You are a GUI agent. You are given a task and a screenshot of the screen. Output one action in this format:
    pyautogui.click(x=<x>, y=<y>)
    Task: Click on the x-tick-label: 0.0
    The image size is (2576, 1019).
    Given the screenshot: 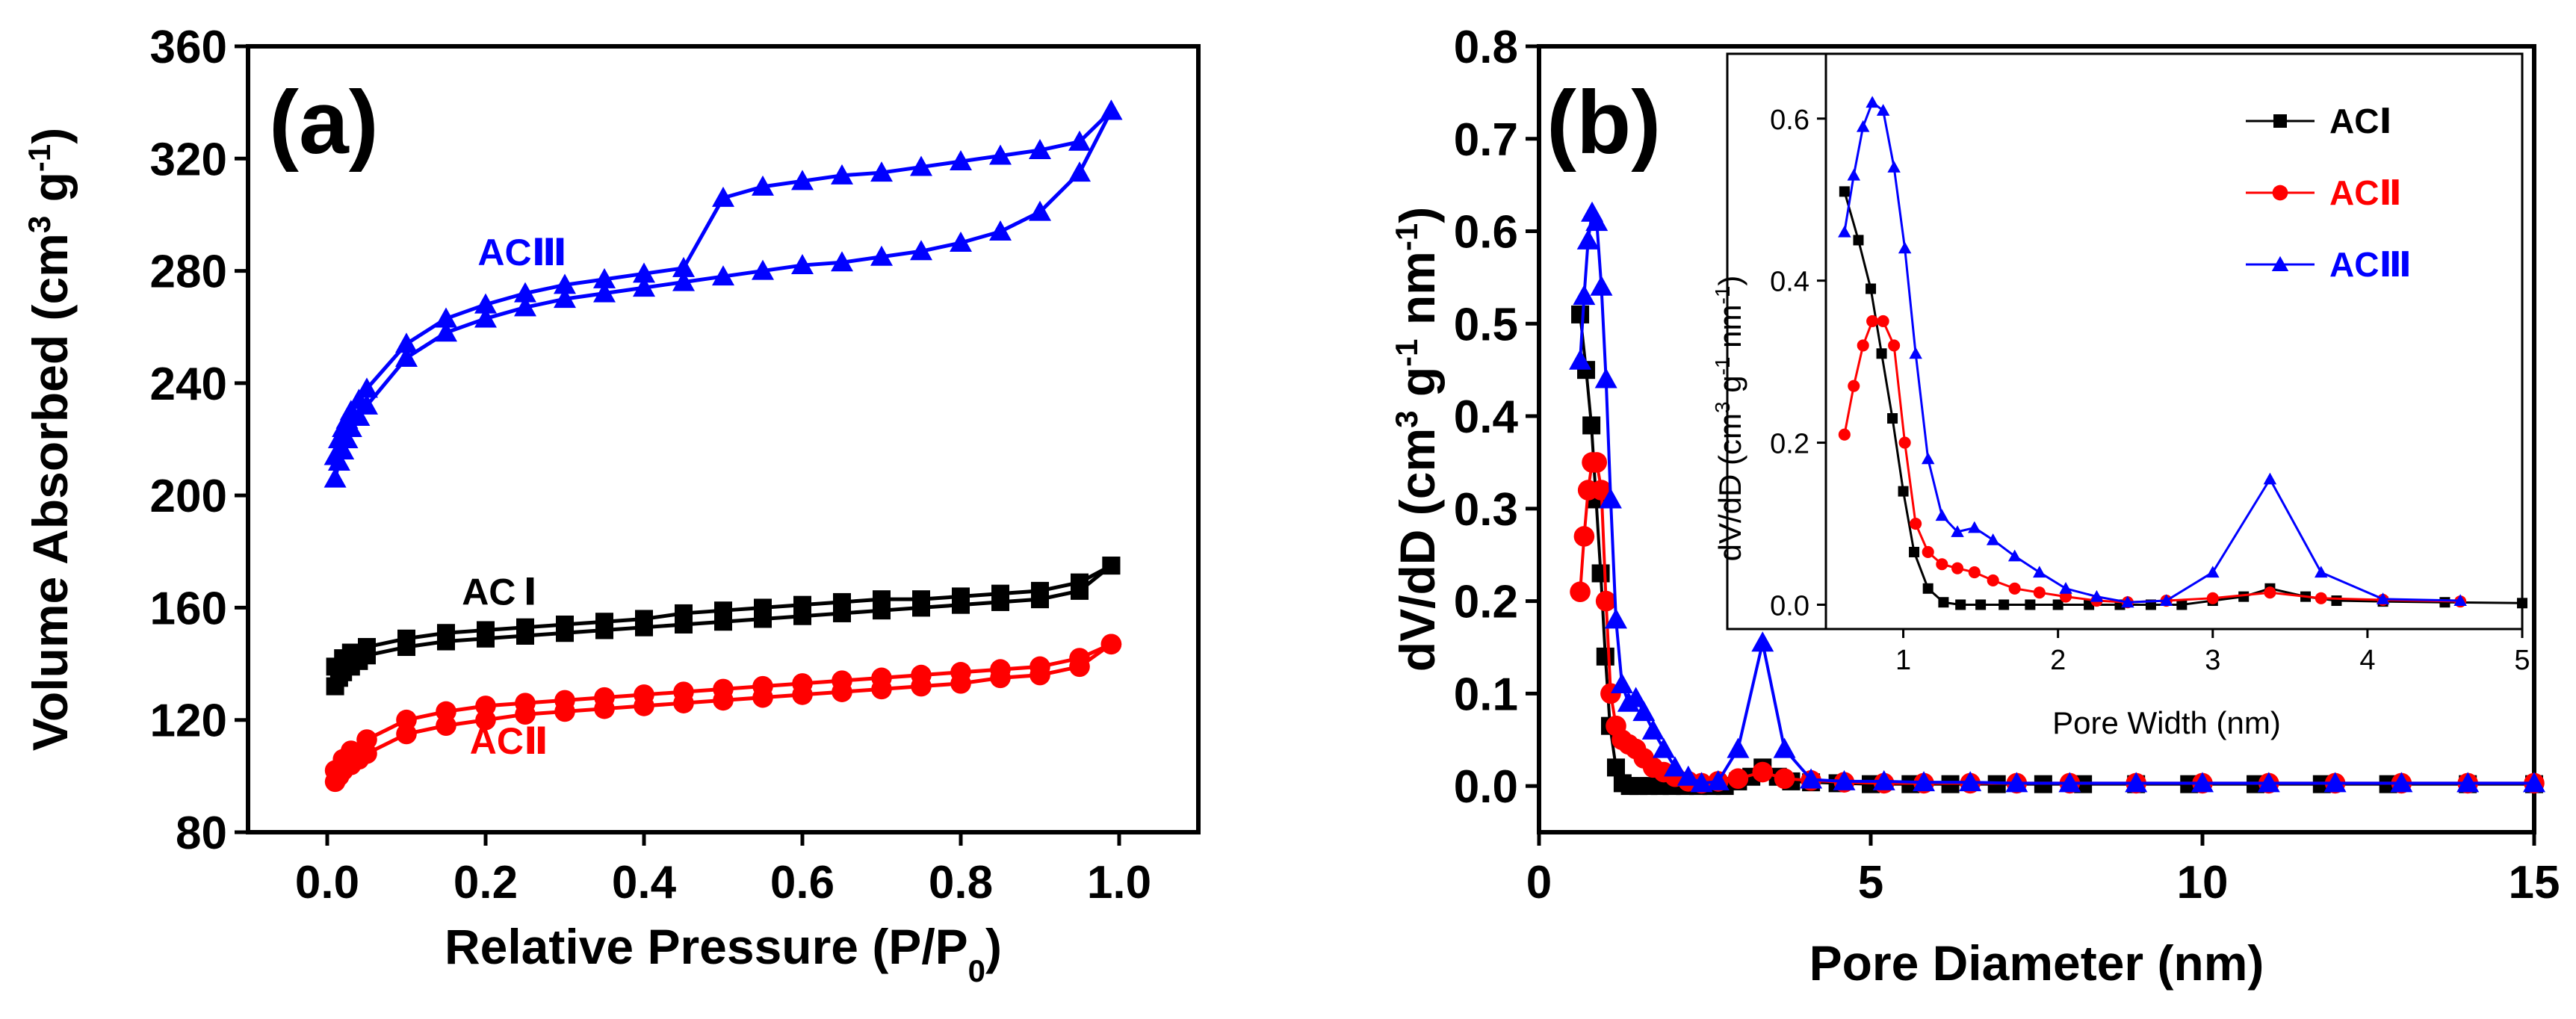 What is the action you would take?
    pyautogui.click(x=327, y=882)
    